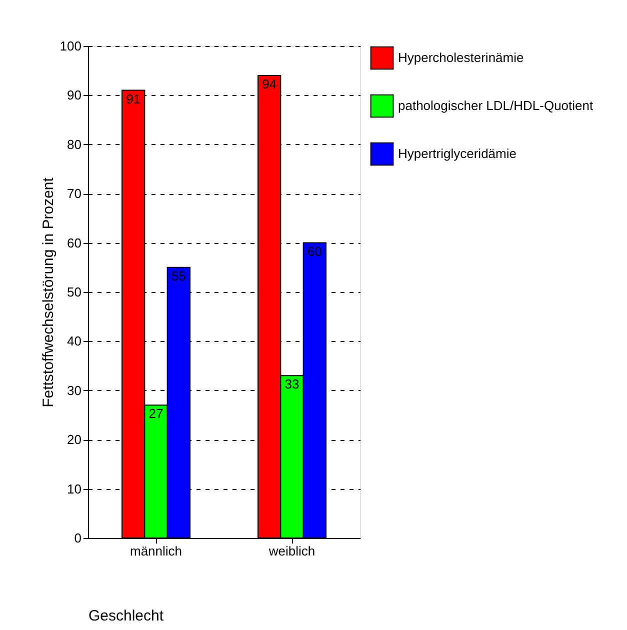 The width and height of the screenshot is (627, 630). Describe the element at coordinates (178, 276) in the screenshot. I see `data-label: 55` at that location.